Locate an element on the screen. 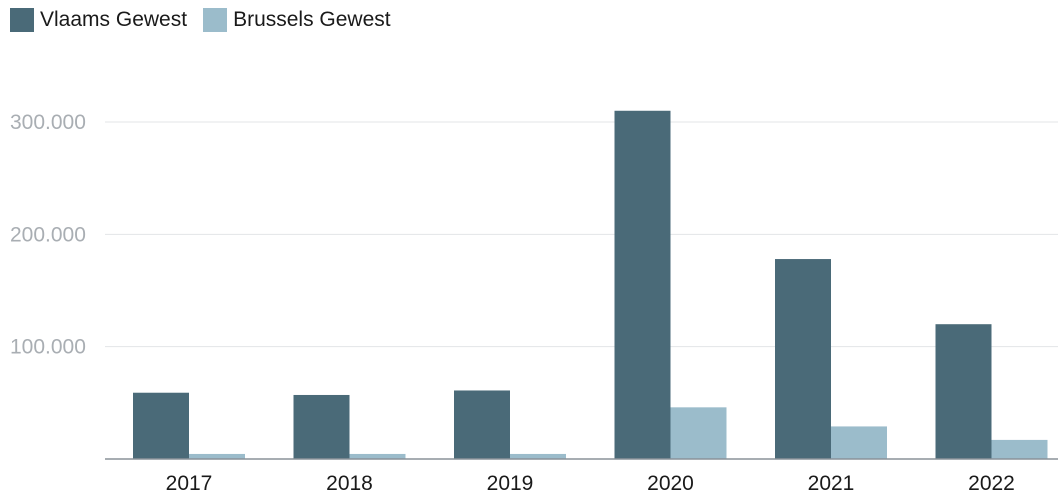  bar-vlaams-2020 is located at coordinates (642, 285).